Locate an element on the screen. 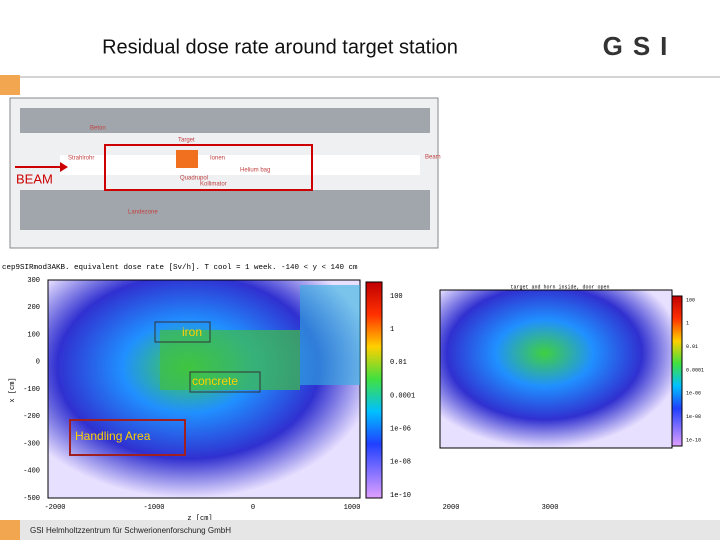 The image size is (720, 540). x-tick-label: 2000 is located at coordinates (451, 508).